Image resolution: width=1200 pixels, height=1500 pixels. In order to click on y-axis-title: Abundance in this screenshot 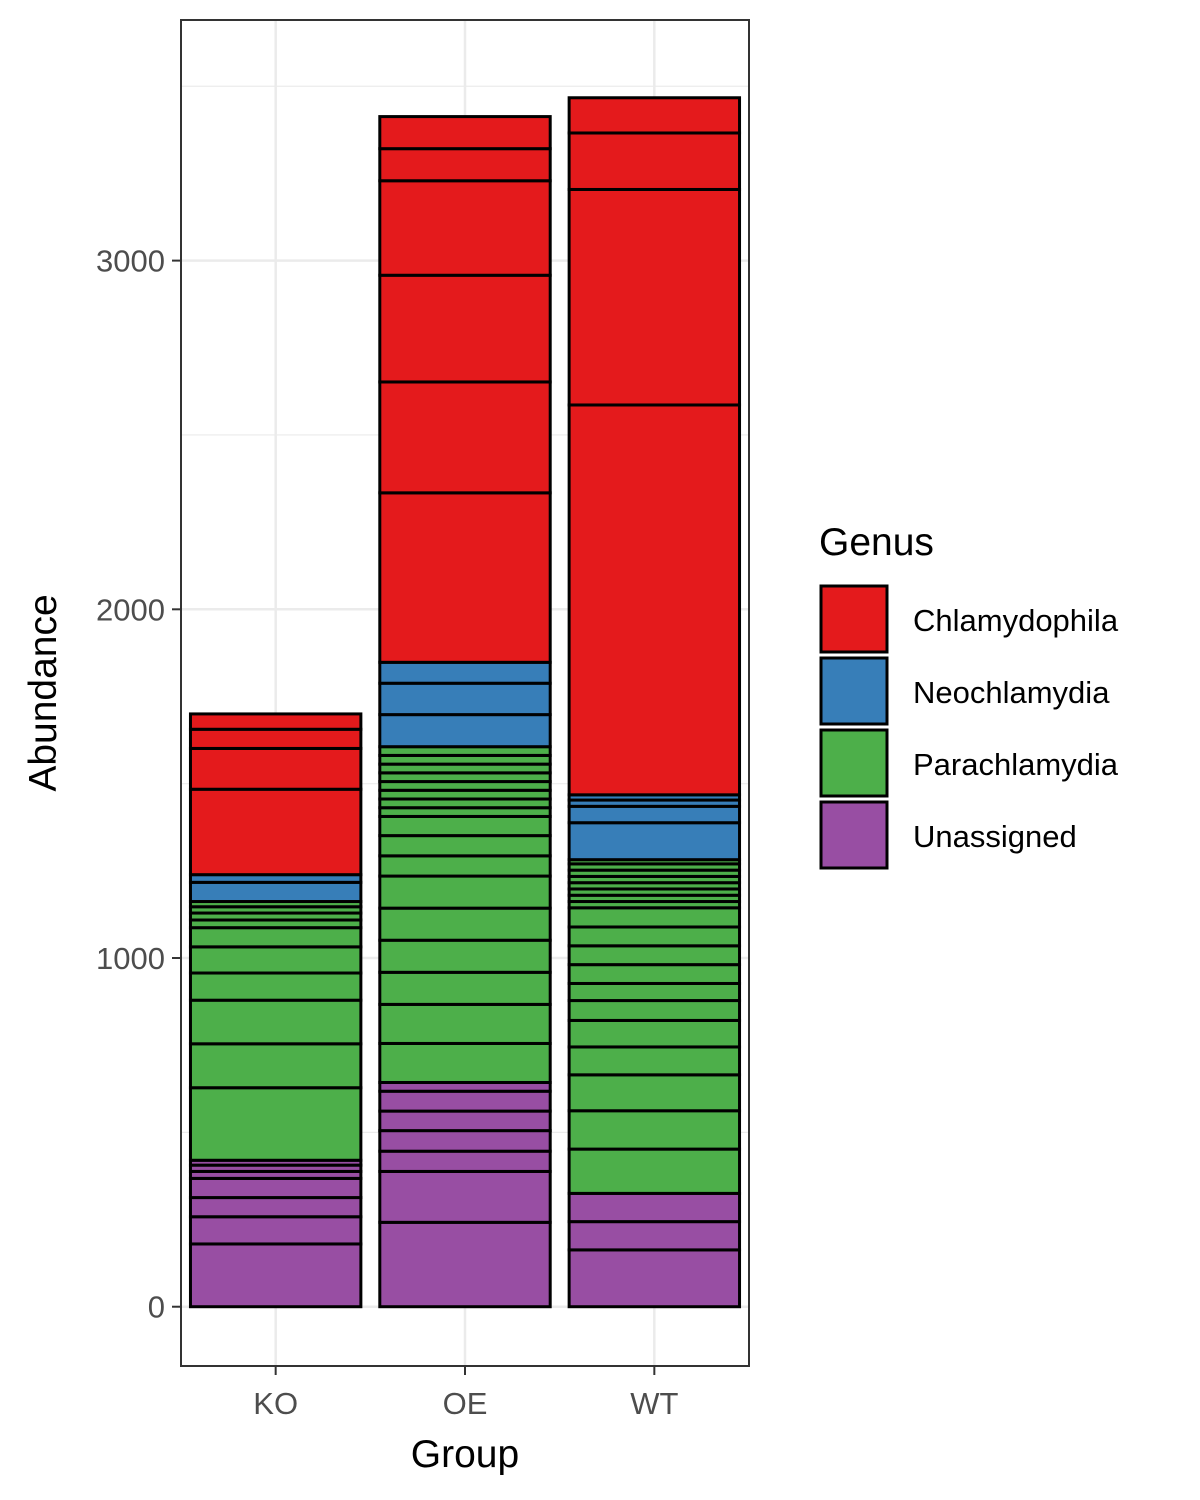, I will do `click(43, 692)`.